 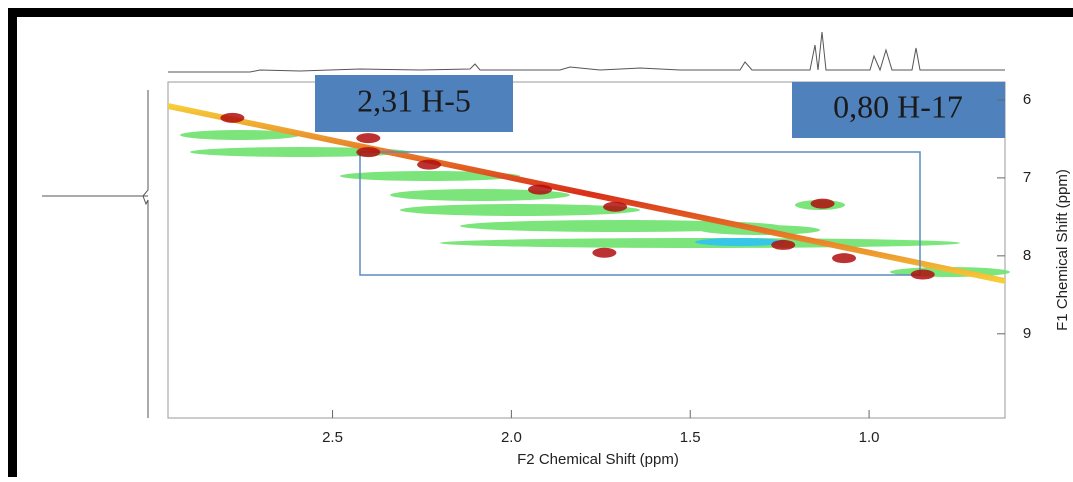 What do you see at coordinates (511, 437) in the screenshot?
I see `x-tick-label: 2.0` at bounding box center [511, 437].